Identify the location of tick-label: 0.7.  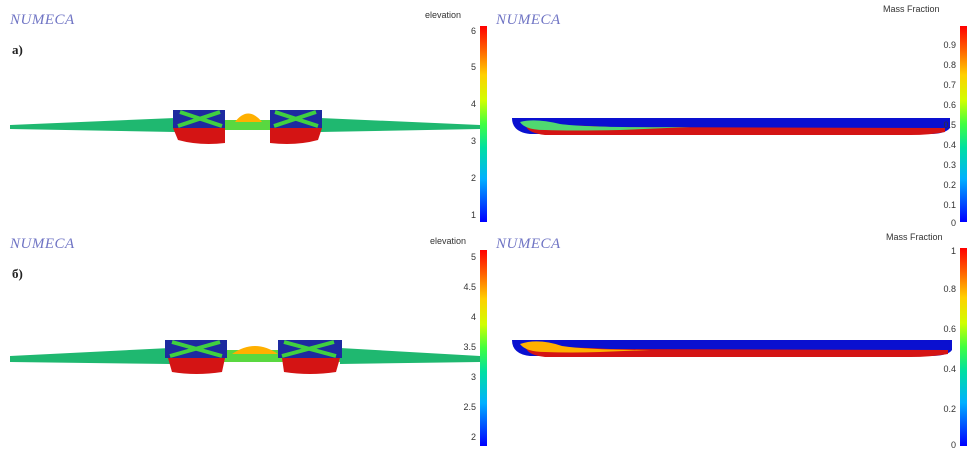
(949, 85).